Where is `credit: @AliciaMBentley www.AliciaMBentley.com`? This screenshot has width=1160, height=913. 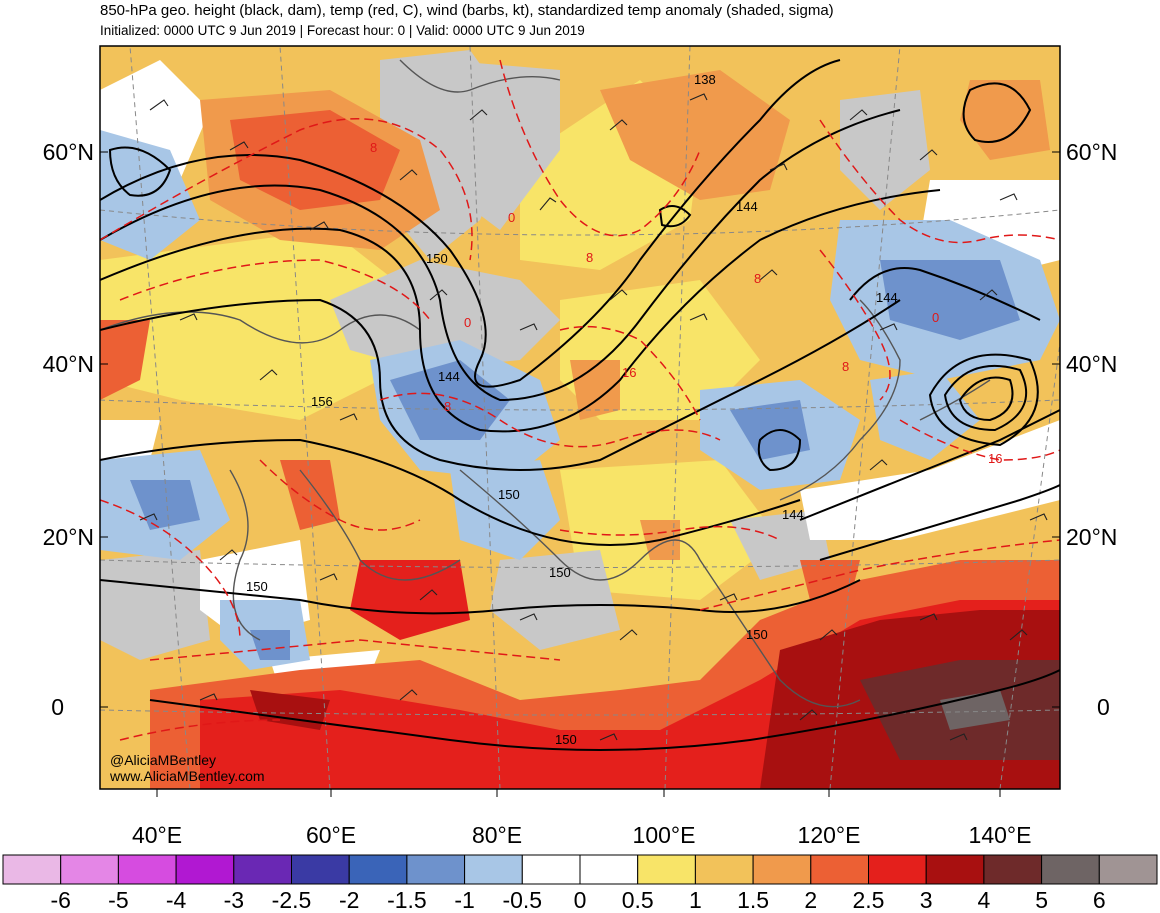 credit: @AliciaMBentley www.AliciaMBentley.com is located at coordinates (187, 768).